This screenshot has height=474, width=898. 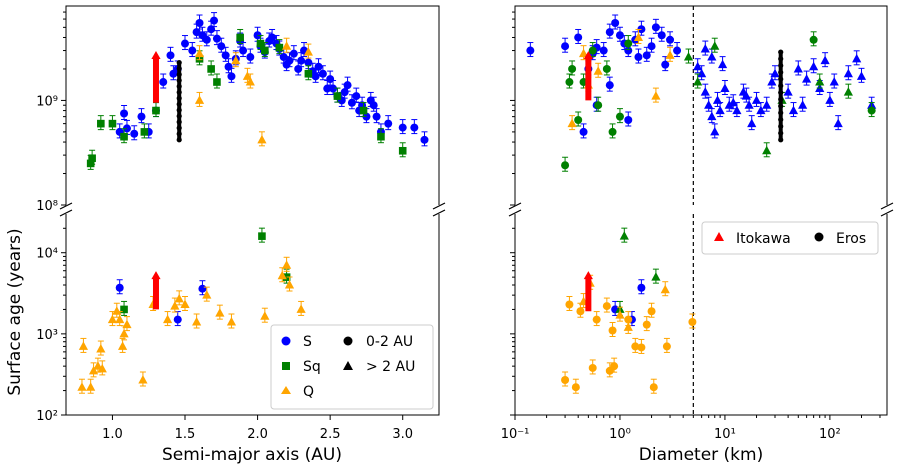 I want to click on right-x-tick-label-0: 10⁻¹, so click(x=515, y=434).